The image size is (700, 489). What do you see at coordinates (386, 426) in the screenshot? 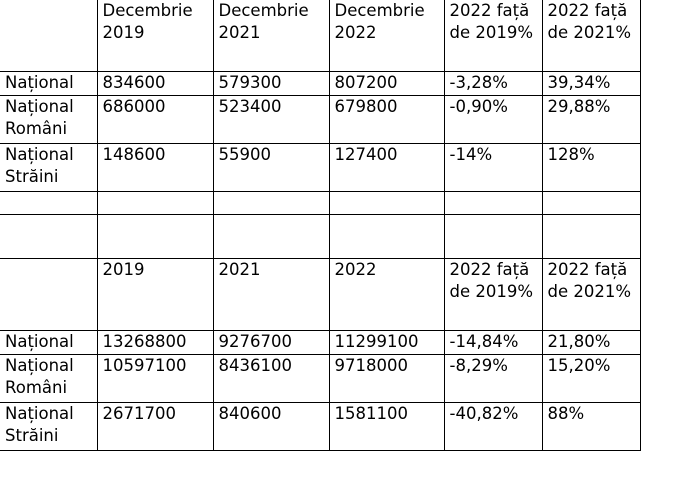
I see `cell-value: 1581100` at bounding box center [386, 426].